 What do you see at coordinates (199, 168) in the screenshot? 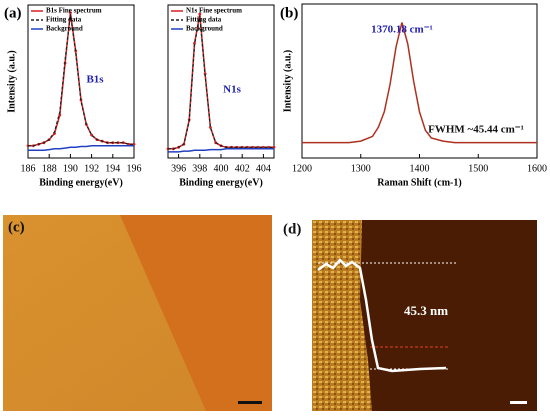
I see `x-tick-label: 398` at bounding box center [199, 168].